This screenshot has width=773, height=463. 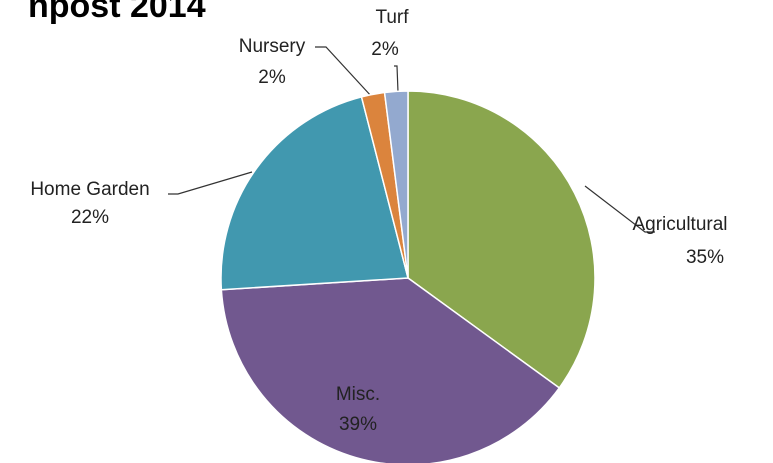 What do you see at coordinates (117, 12) in the screenshot?
I see `chart-title: npost 2014` at bounding box center [117, 12].